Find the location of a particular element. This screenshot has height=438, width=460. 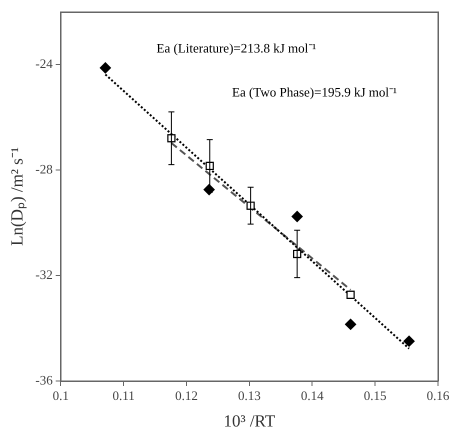

y-tick-label: -32 is located at coordinates (44, 274).